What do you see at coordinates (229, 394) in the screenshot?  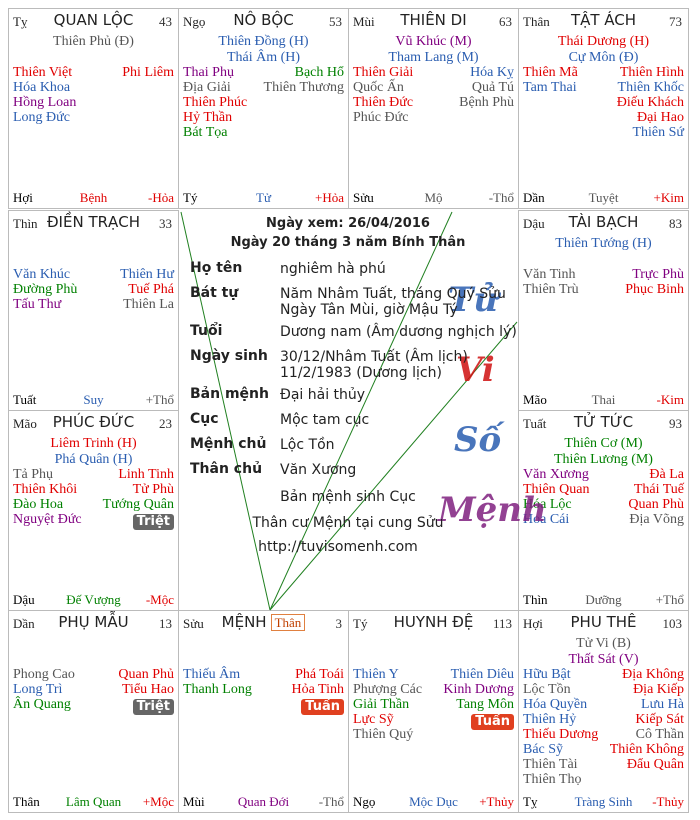 I see `info-label: Bản mệnh` at bounding box center [229, 394].